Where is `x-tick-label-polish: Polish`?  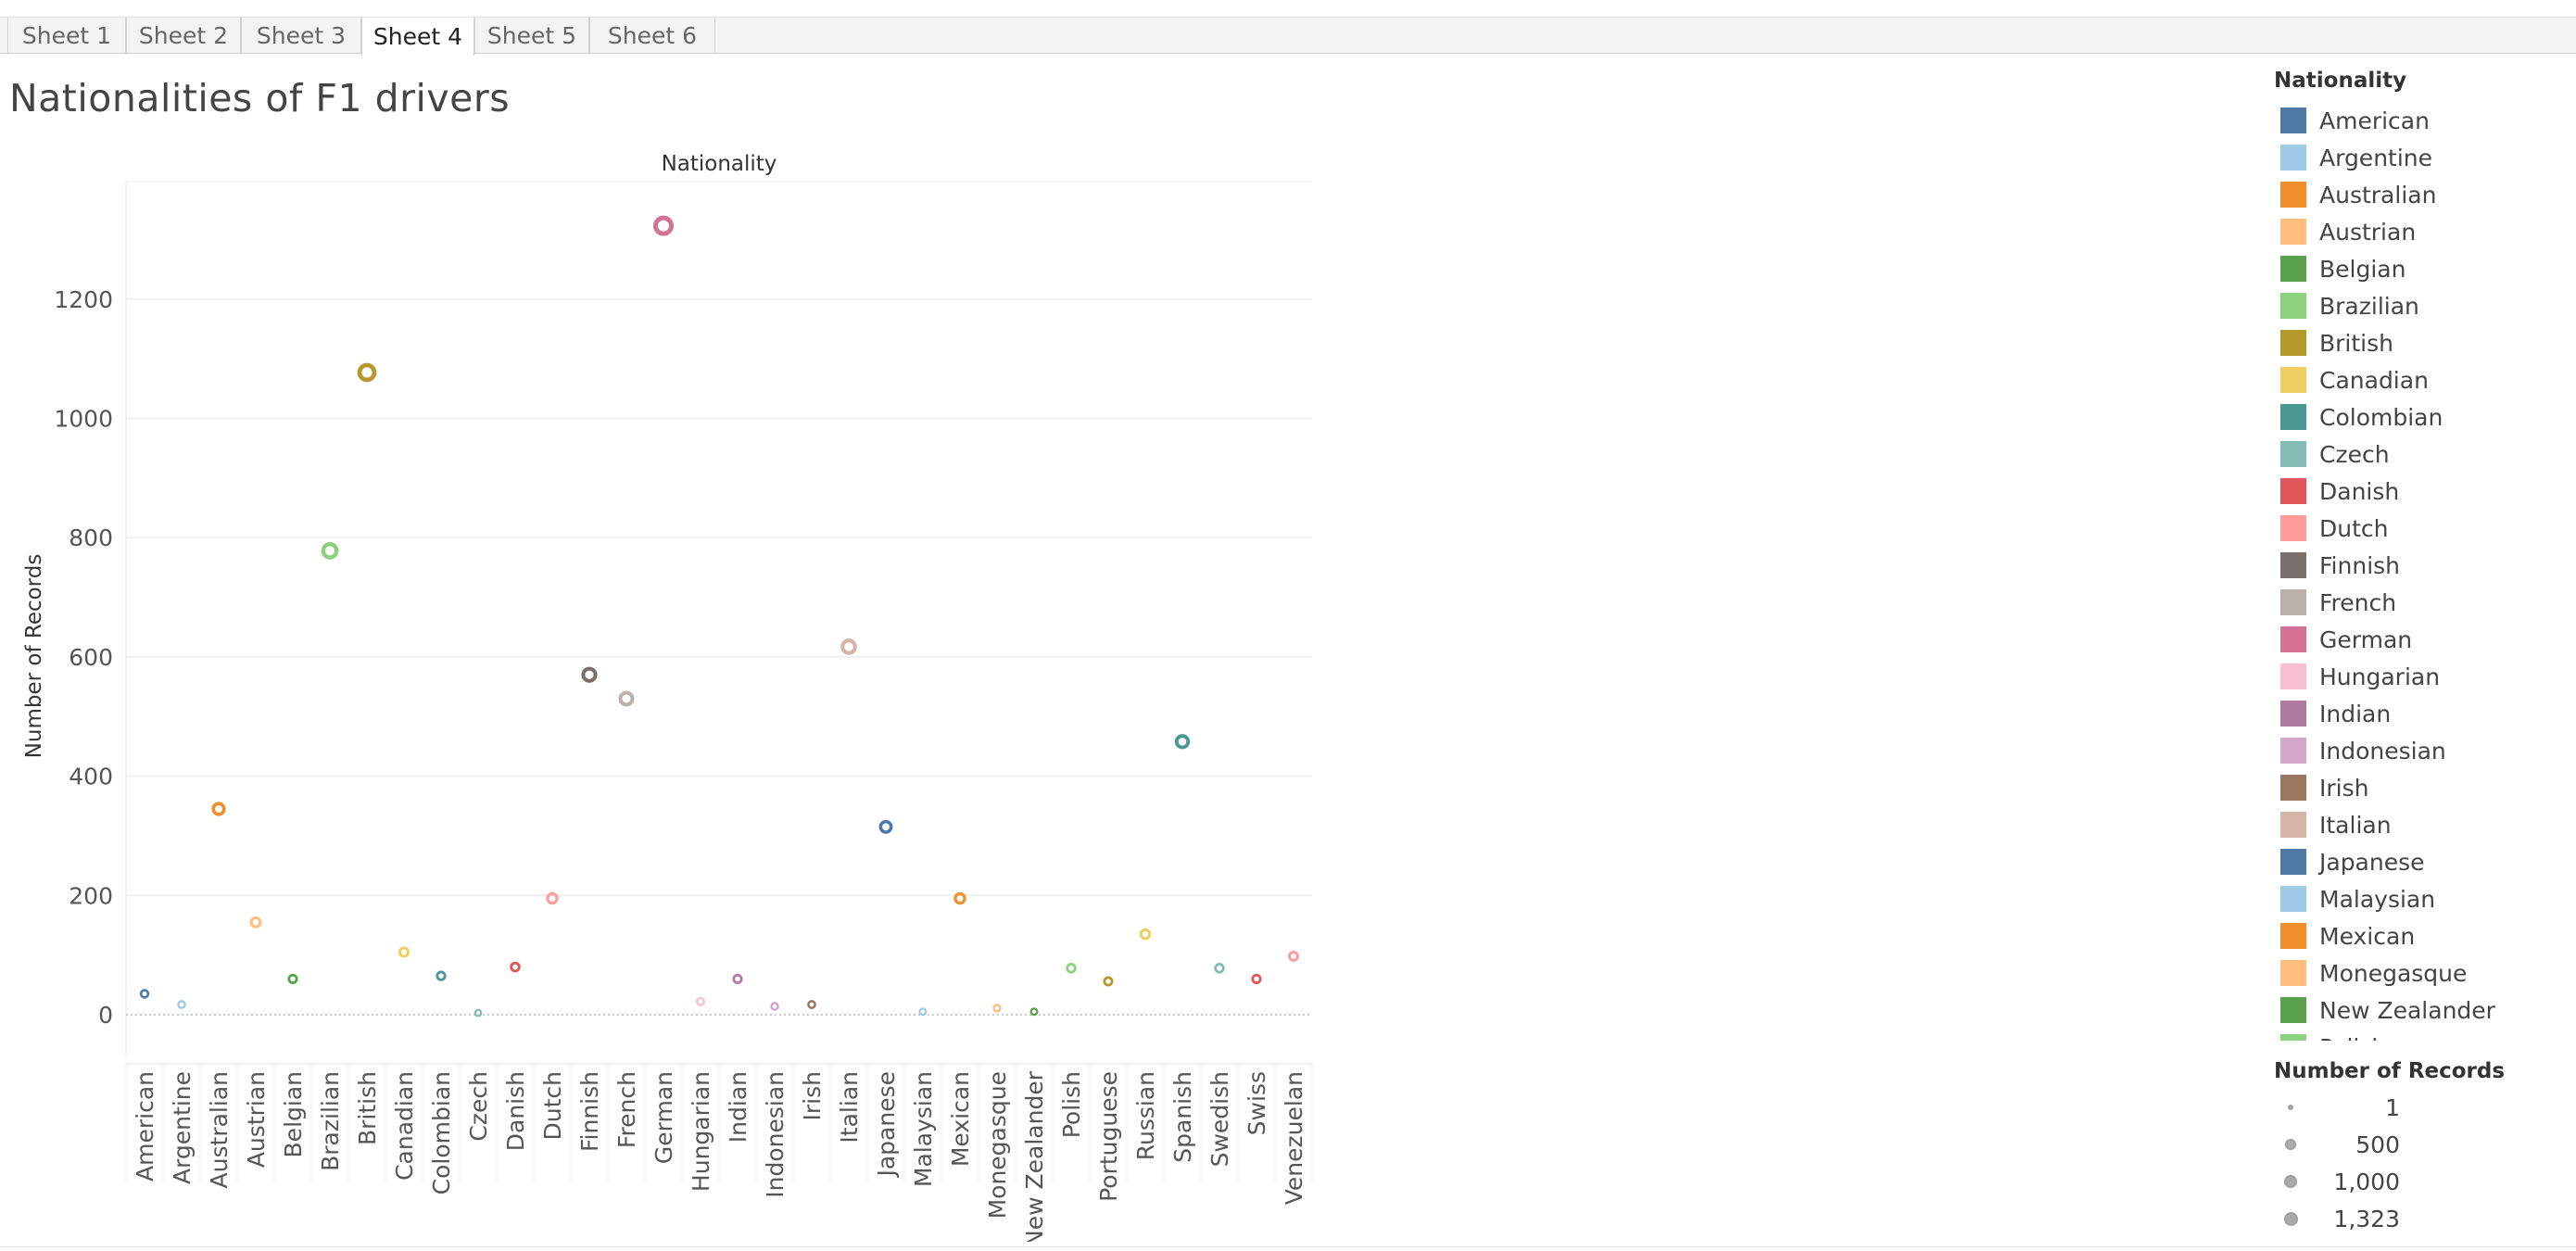
x-tick-label-polish: Polish is located at coordinates (1071, 1104).